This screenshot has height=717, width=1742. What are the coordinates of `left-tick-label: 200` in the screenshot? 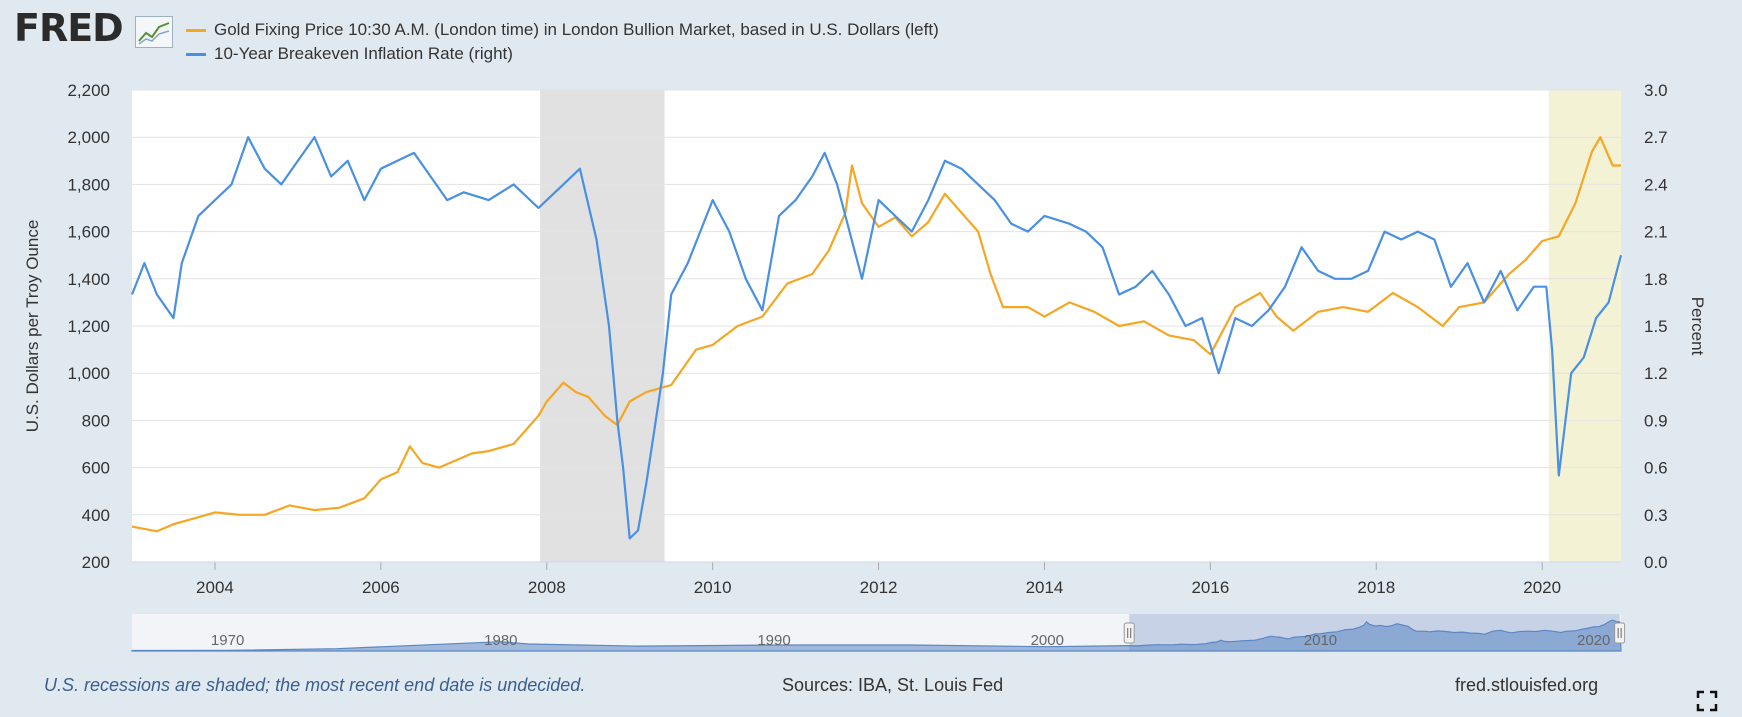 It's located at (96, 562).